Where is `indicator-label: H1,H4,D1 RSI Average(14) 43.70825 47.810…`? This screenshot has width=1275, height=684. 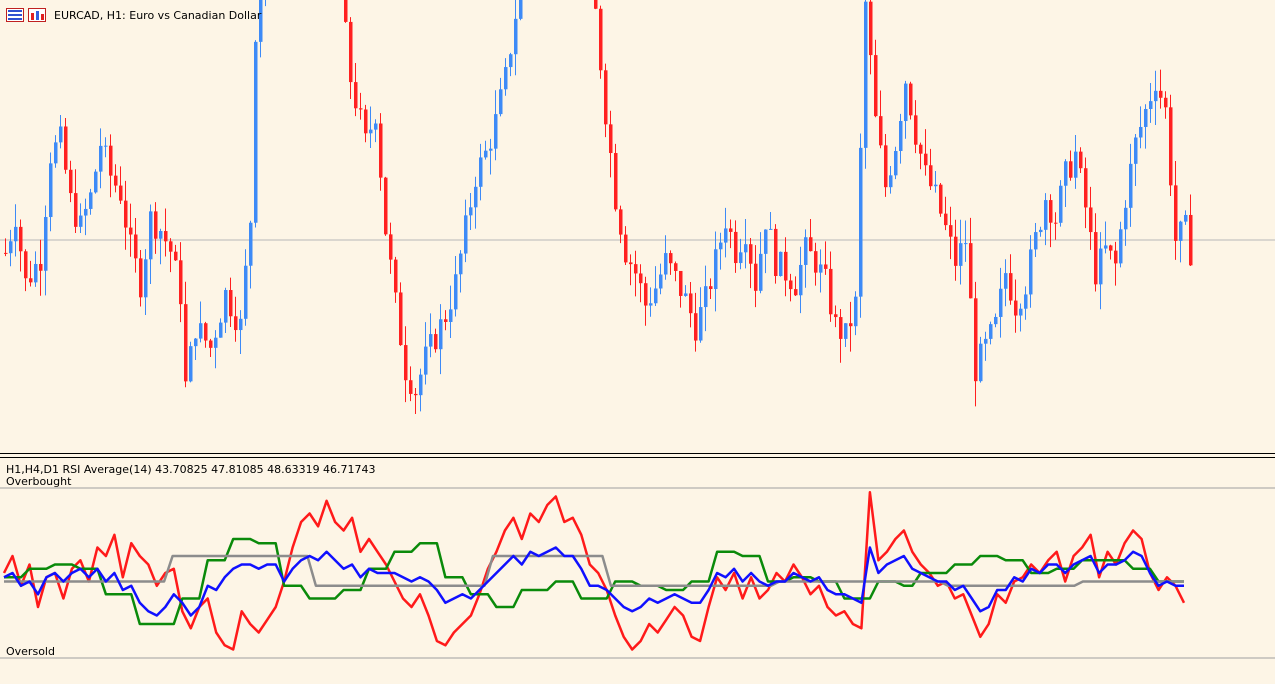
indicator-label: H1,H4,D1 RSI Average(14) 43.70825 47.810… is located at coordinates (191, 469).